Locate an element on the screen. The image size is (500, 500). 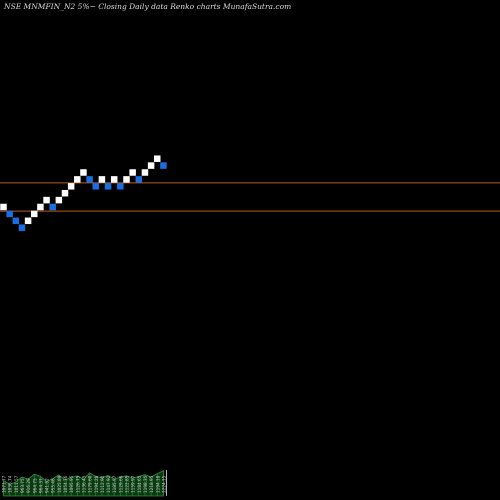
brick-26-up is located at coordinates (157, 158).